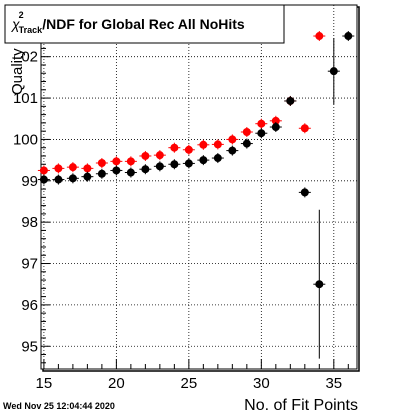  I want to click on title-box, so click(144, 24).